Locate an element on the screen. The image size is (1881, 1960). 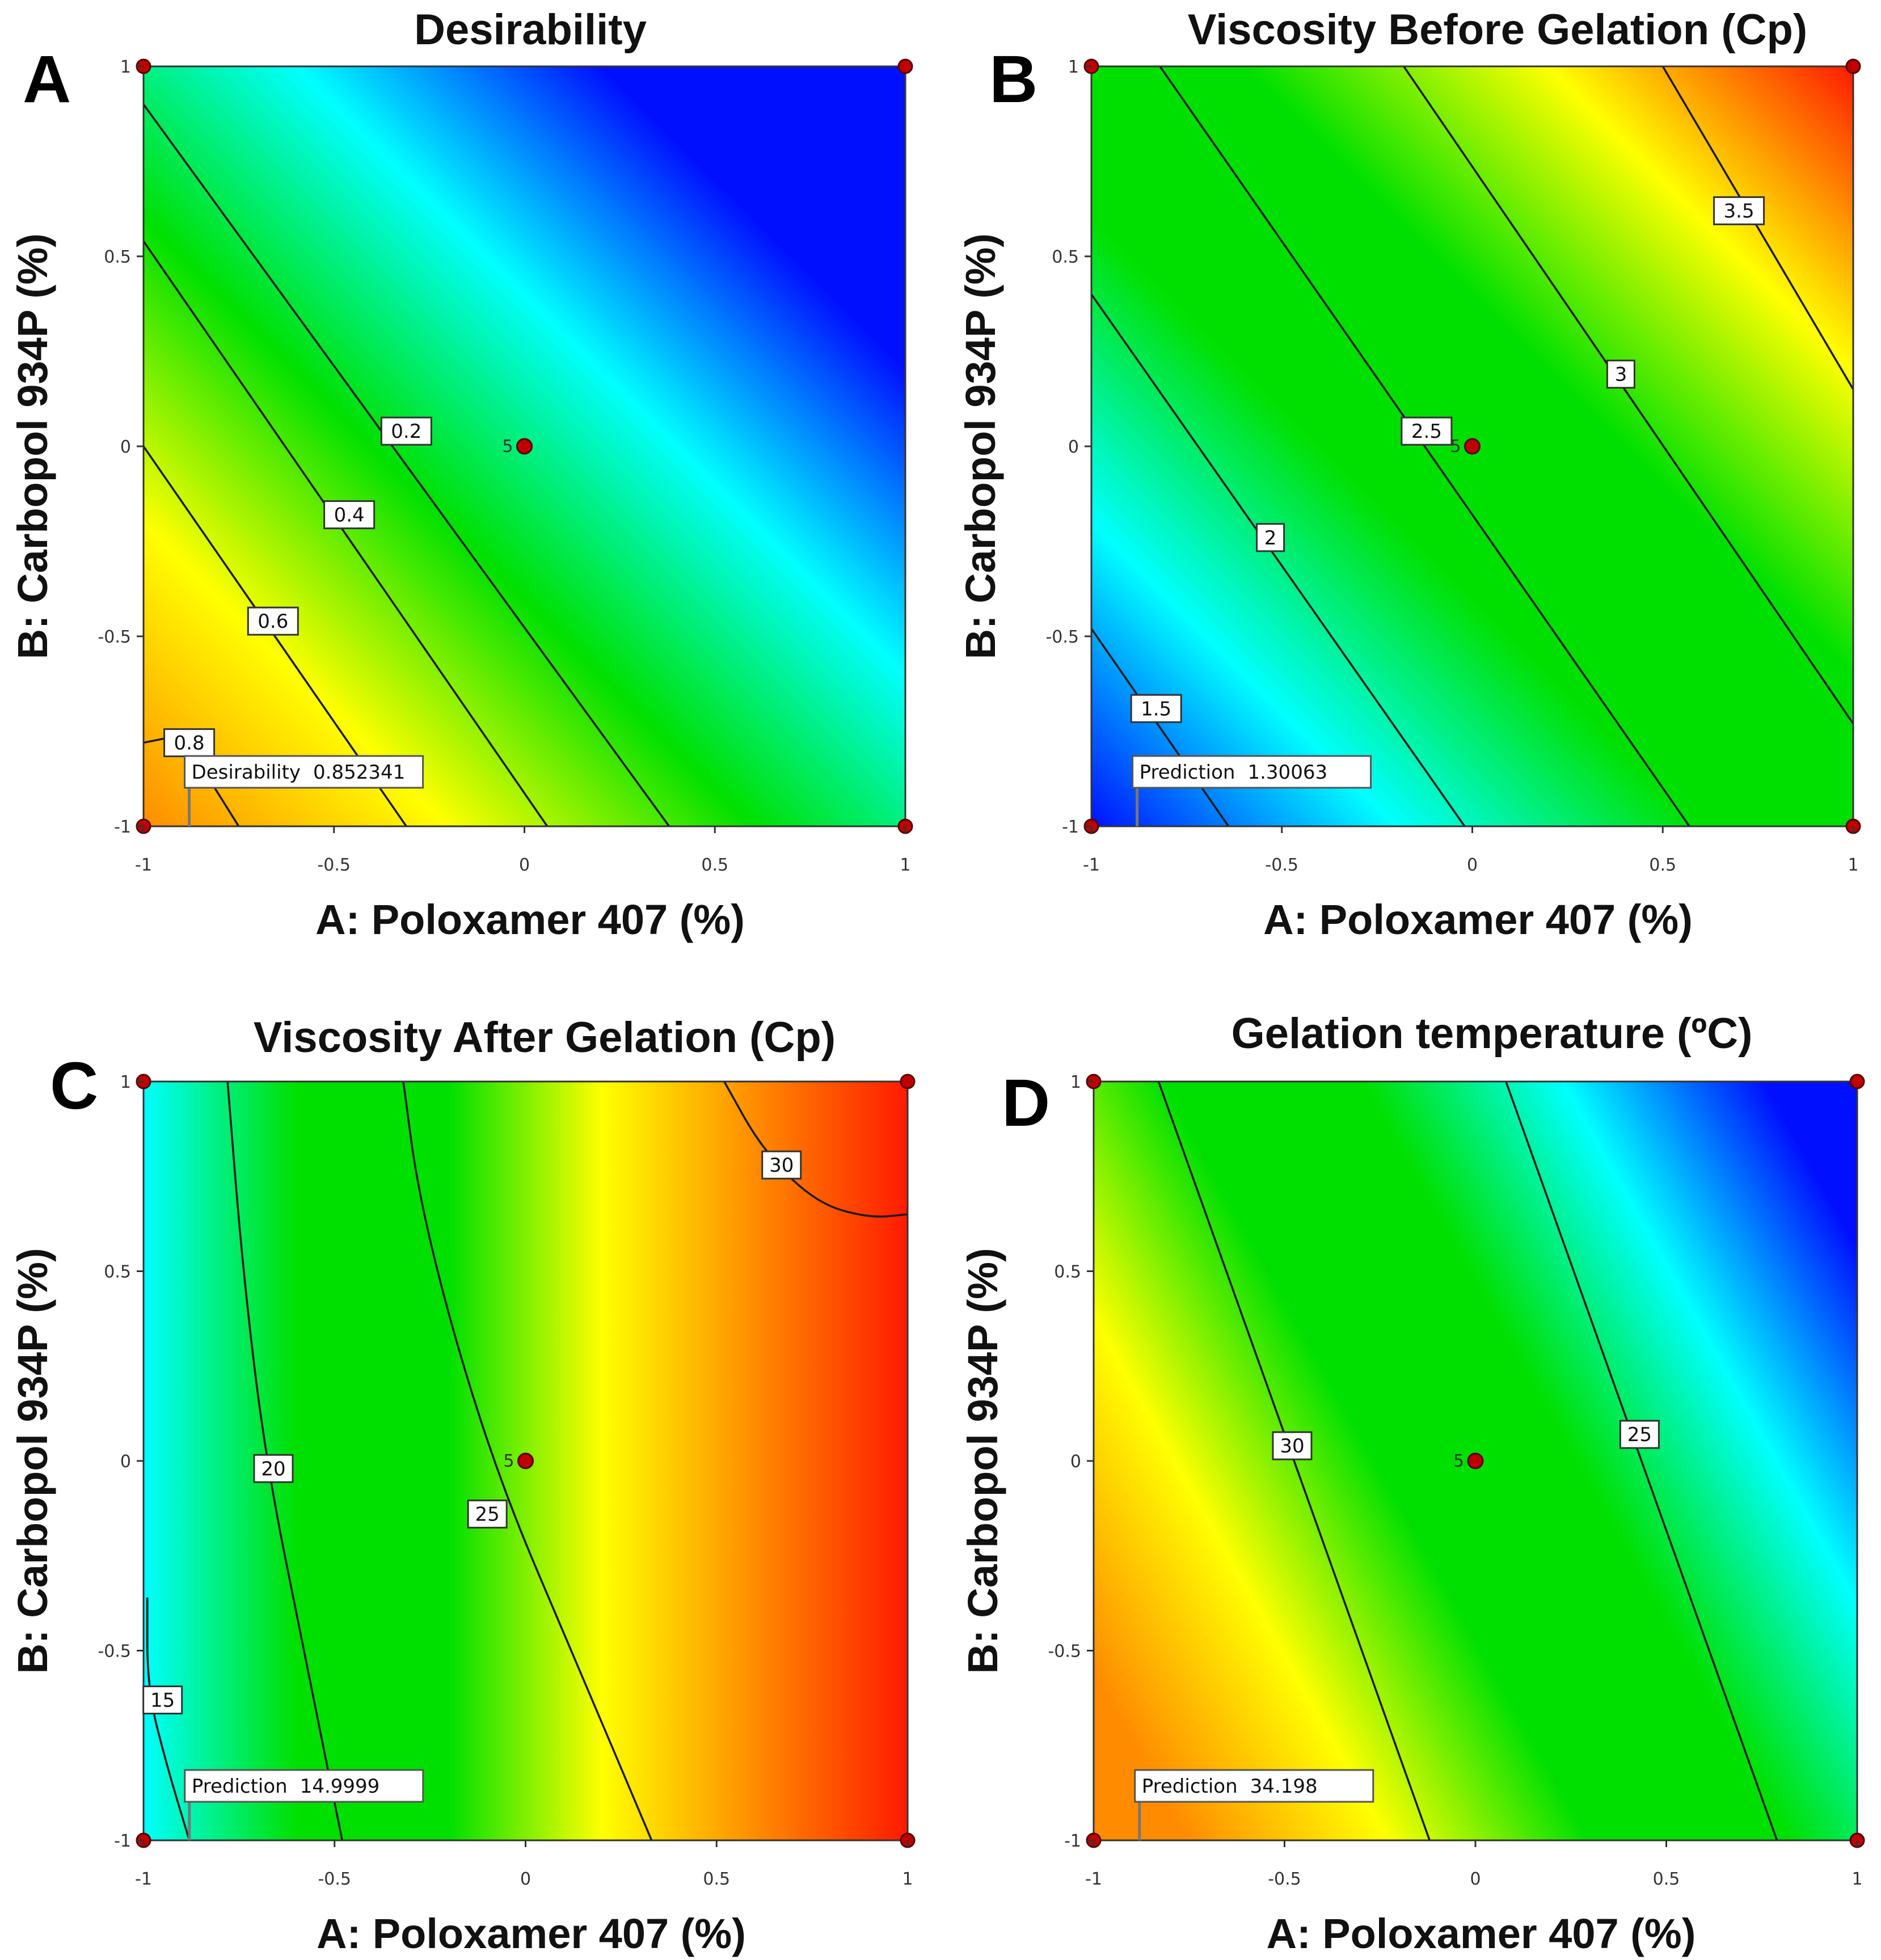
contour-label: 0.2 is located at coordinates (406, 431).